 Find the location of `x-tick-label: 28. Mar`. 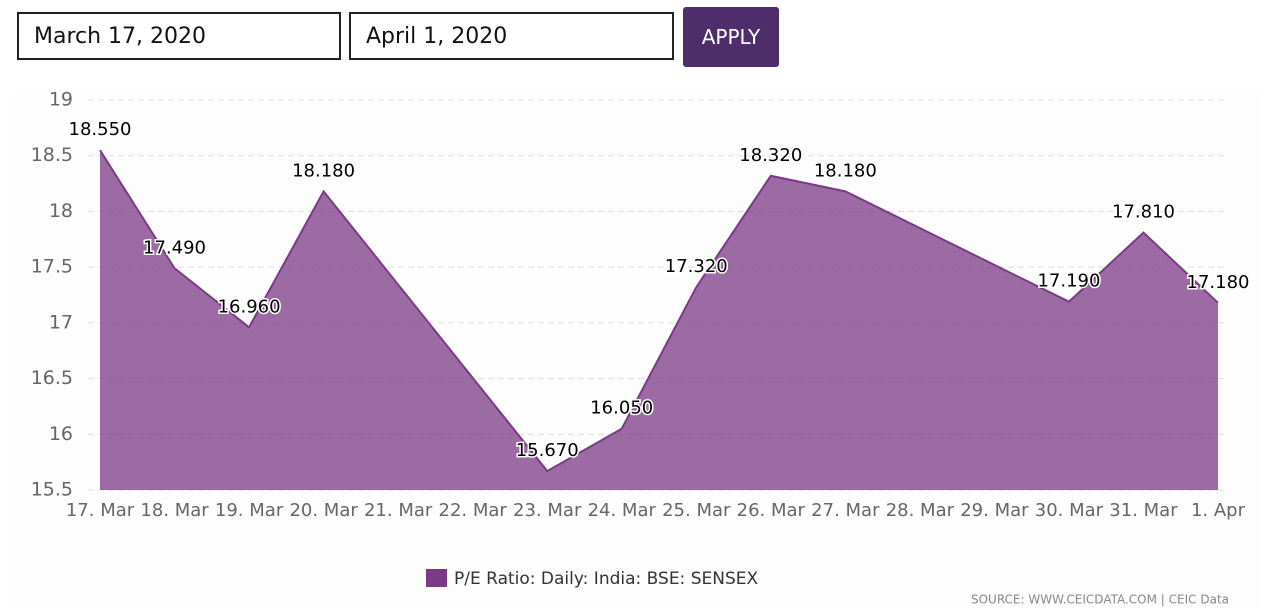

x-tick-label: 28. Mar is located at coordinates (920, 510).